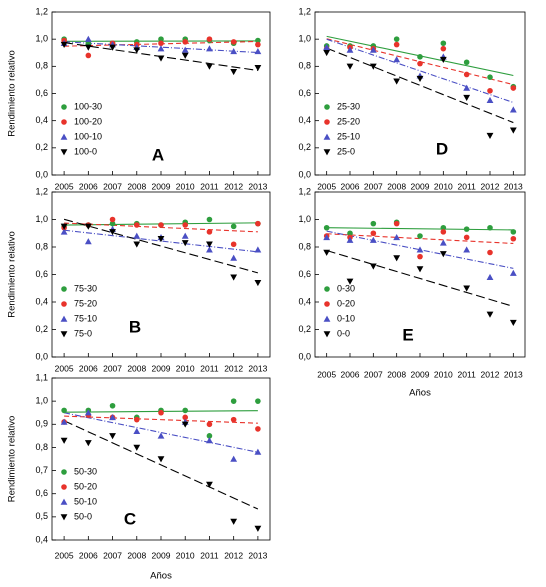 The image size is (546, 587). Describe the element at coordinates (41, 516) in the screenshot. I see `y-tick-label: 0,5` at that location.